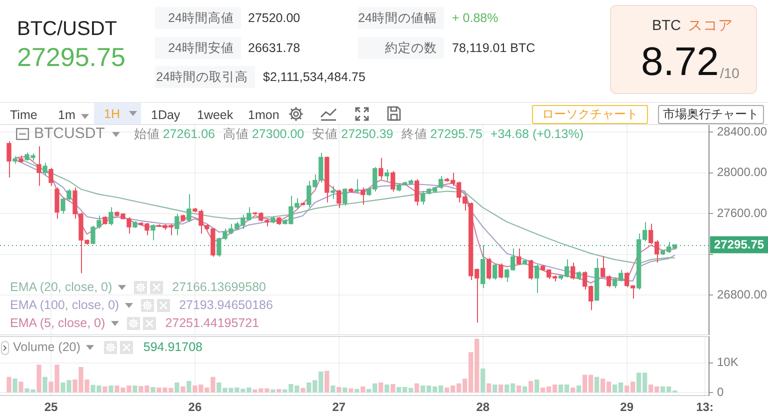 This screenshot has height=420, width=768. Describe the element at coordinates (739, 245) in the screenshot. I see `ref-line-label: 27295.75` at that location.